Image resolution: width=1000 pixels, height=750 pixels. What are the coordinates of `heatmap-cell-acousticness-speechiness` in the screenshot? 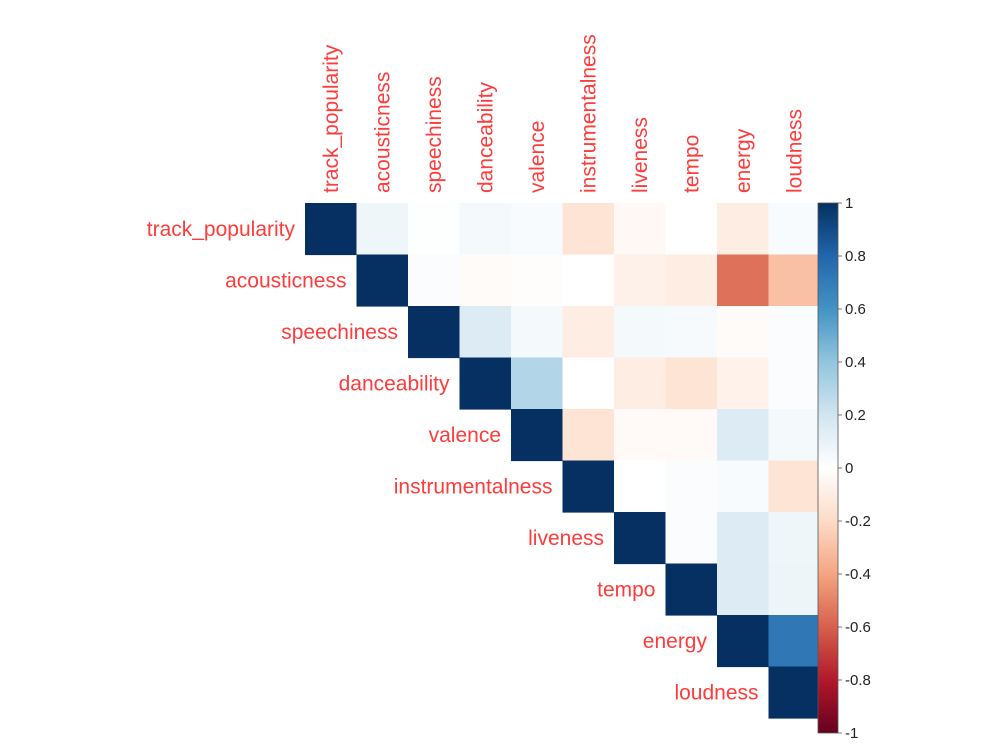 It's located at (434, 280).